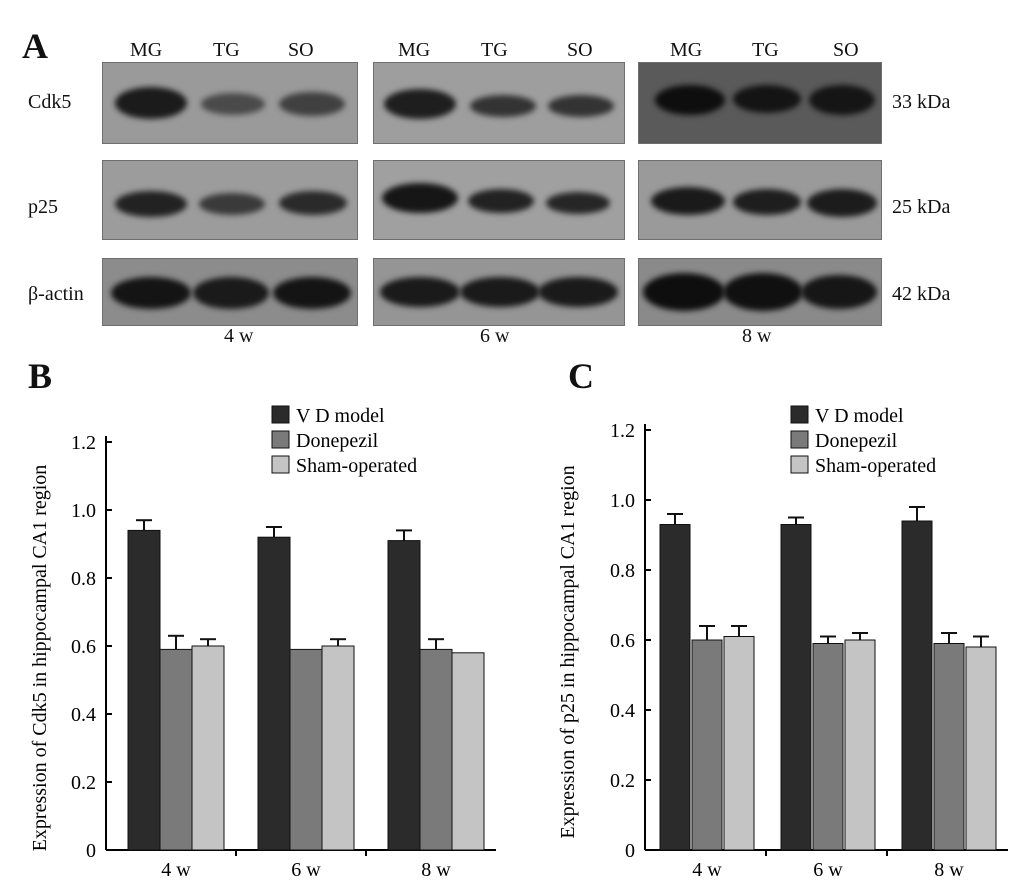  I want to click on timepoint-label: 6 w, so click(495, 336).